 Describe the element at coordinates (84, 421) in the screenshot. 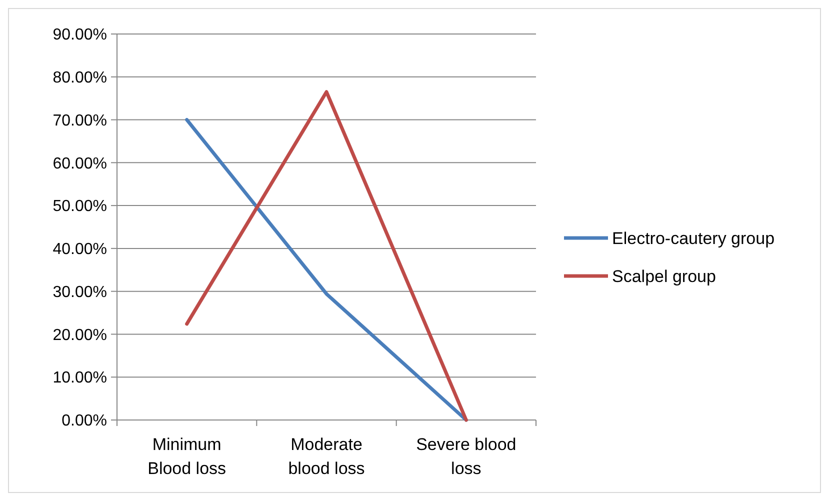

I see `y-tick-label: 0.00%` at that location.